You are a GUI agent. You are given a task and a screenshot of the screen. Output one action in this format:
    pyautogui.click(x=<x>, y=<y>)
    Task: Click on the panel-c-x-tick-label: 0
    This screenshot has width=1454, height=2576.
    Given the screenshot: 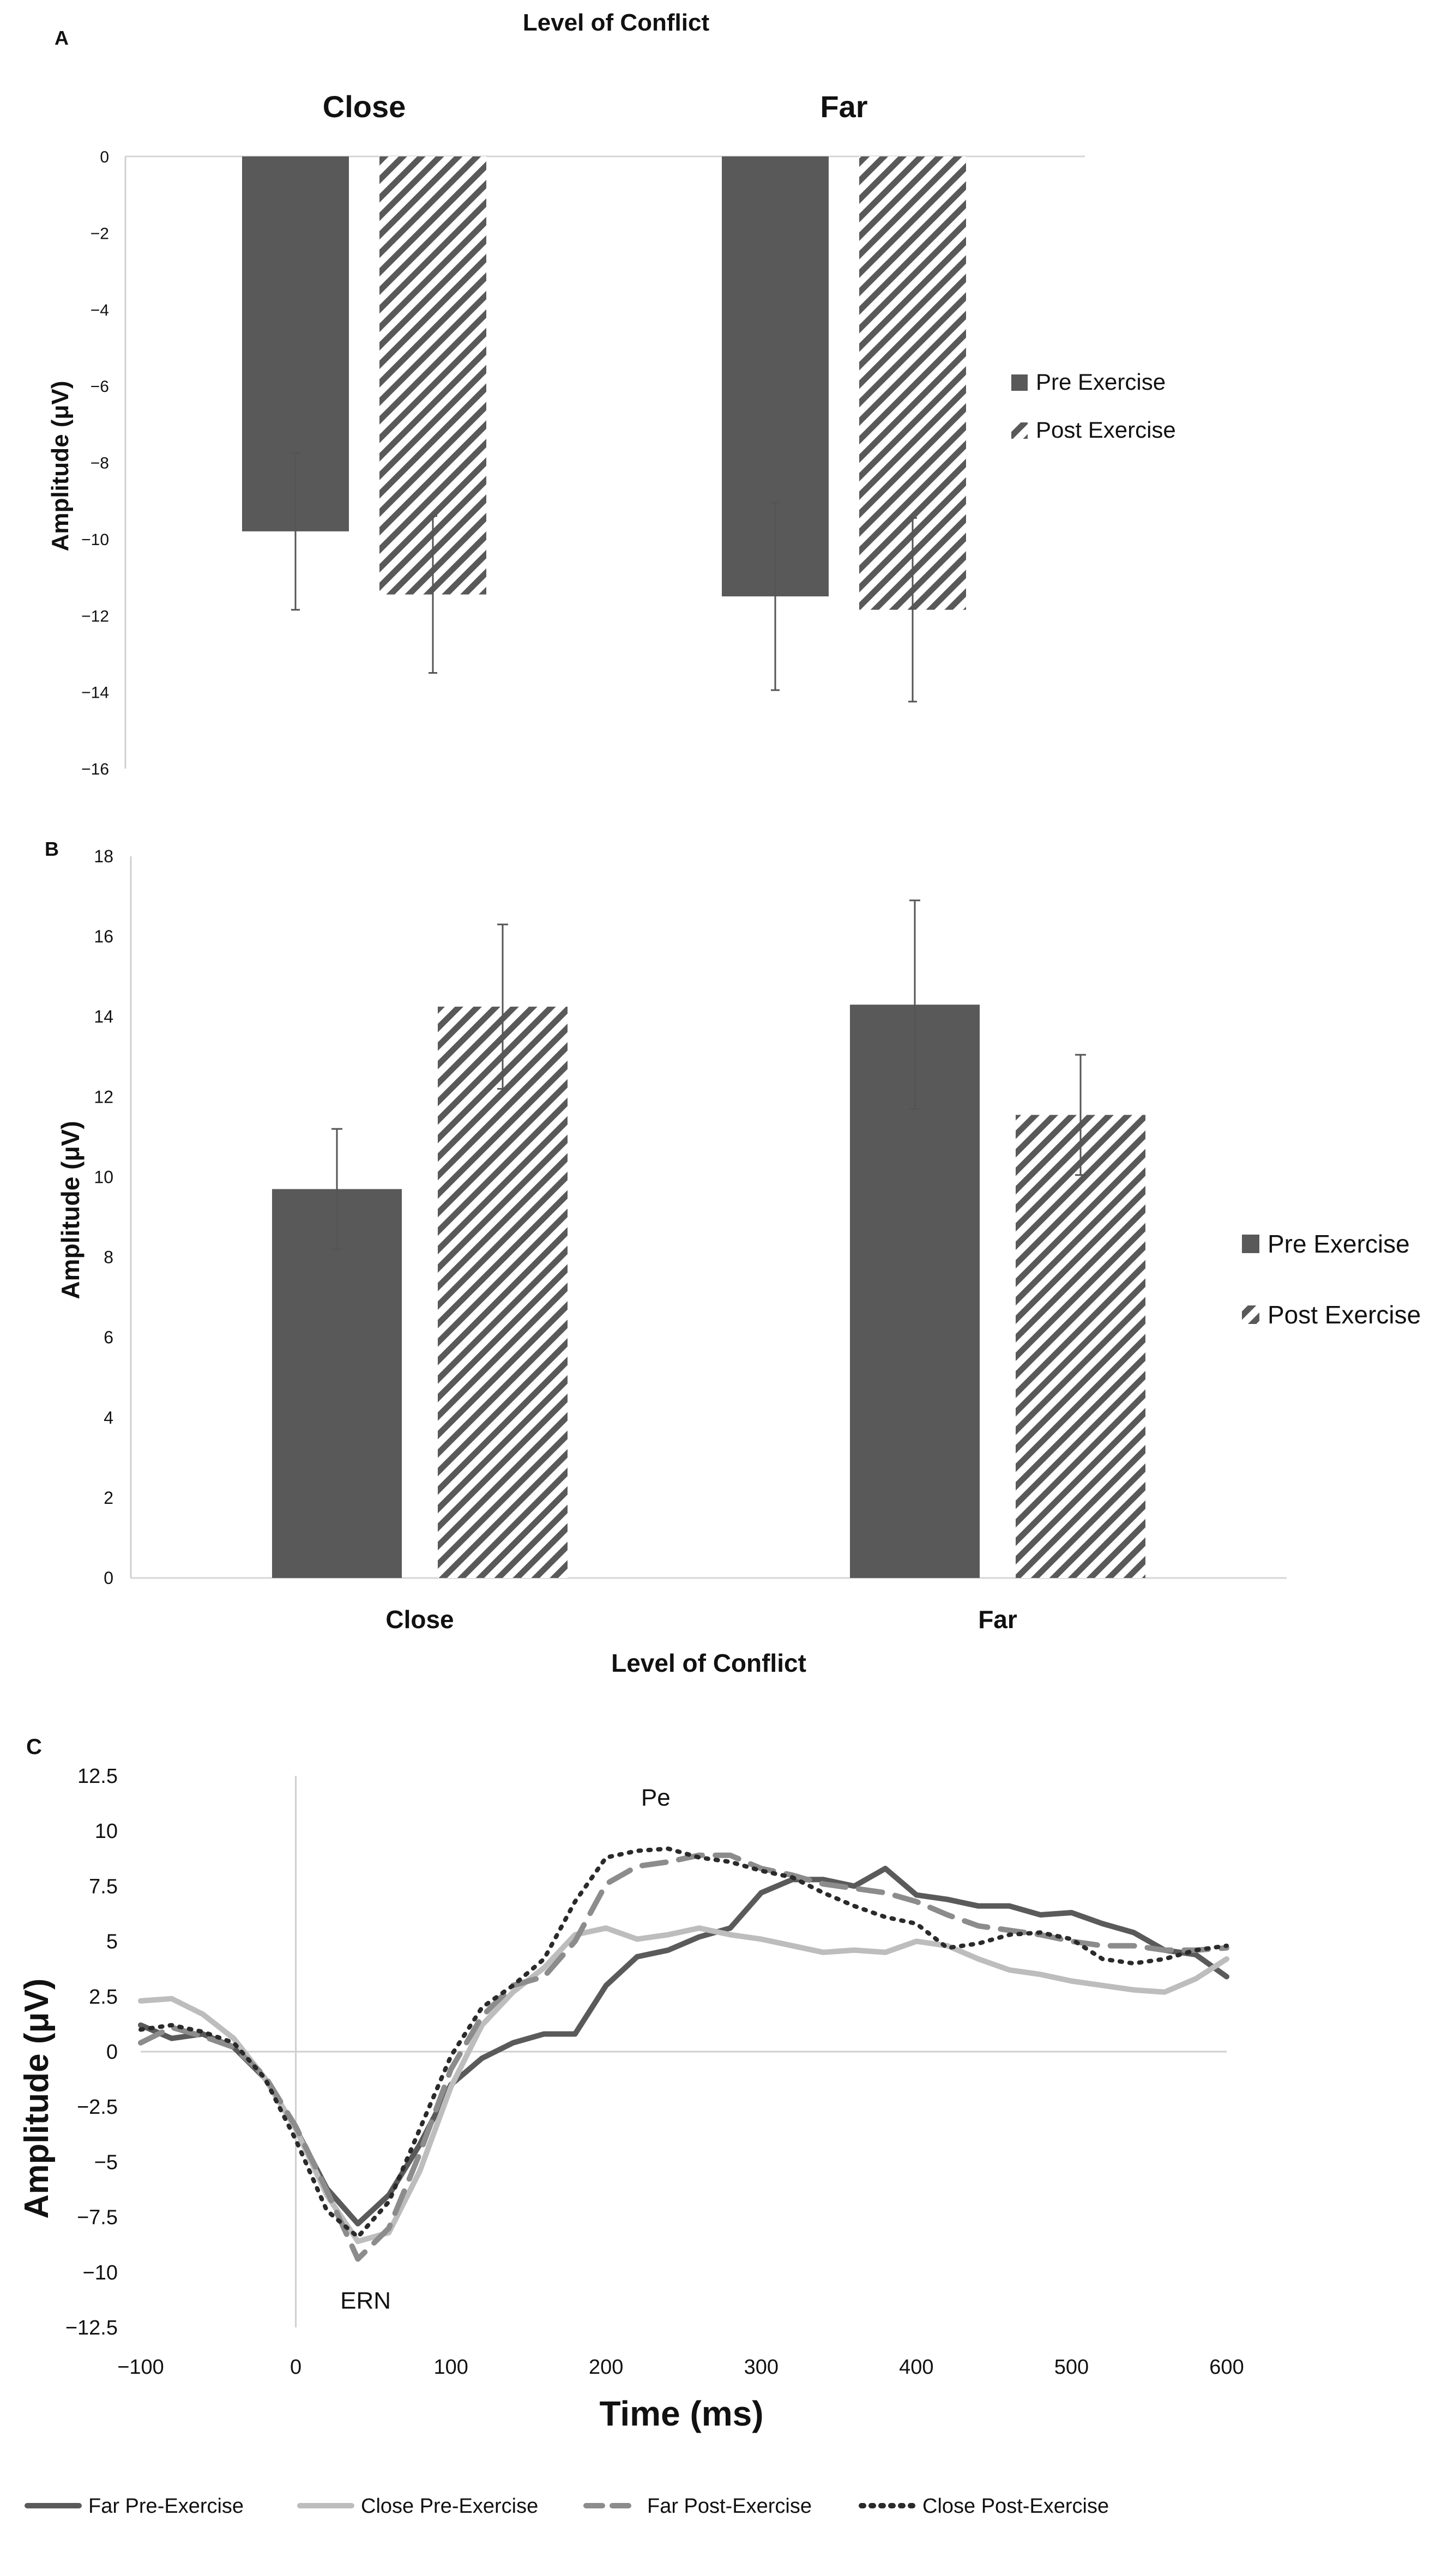 What is the action you would take?
    pyautogui.click(x=296, y=2367)
    